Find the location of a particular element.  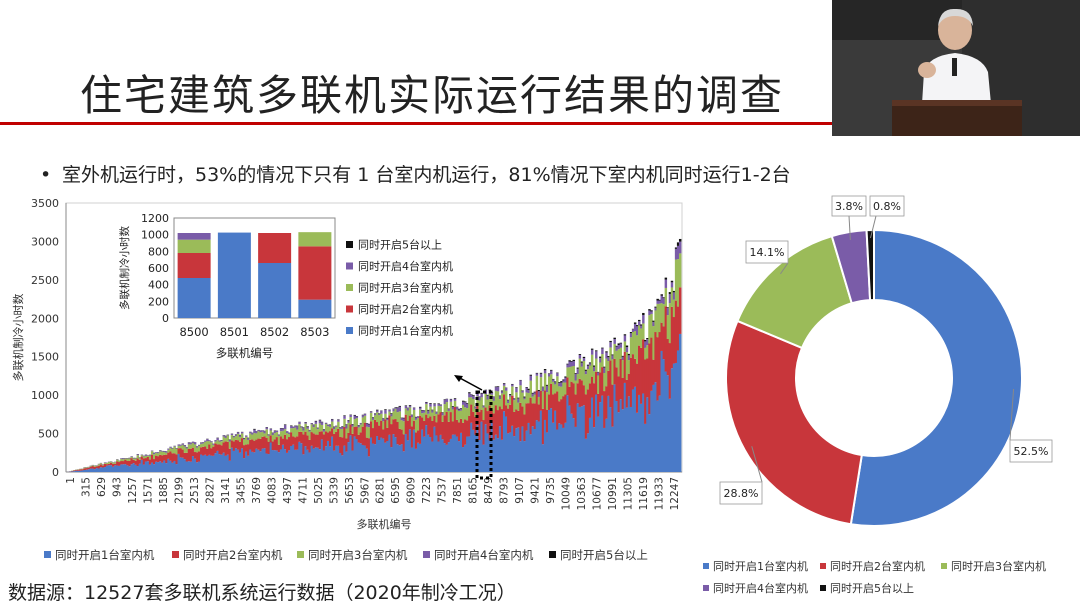

donut-callout-box is located at coordinates (1031, 451).